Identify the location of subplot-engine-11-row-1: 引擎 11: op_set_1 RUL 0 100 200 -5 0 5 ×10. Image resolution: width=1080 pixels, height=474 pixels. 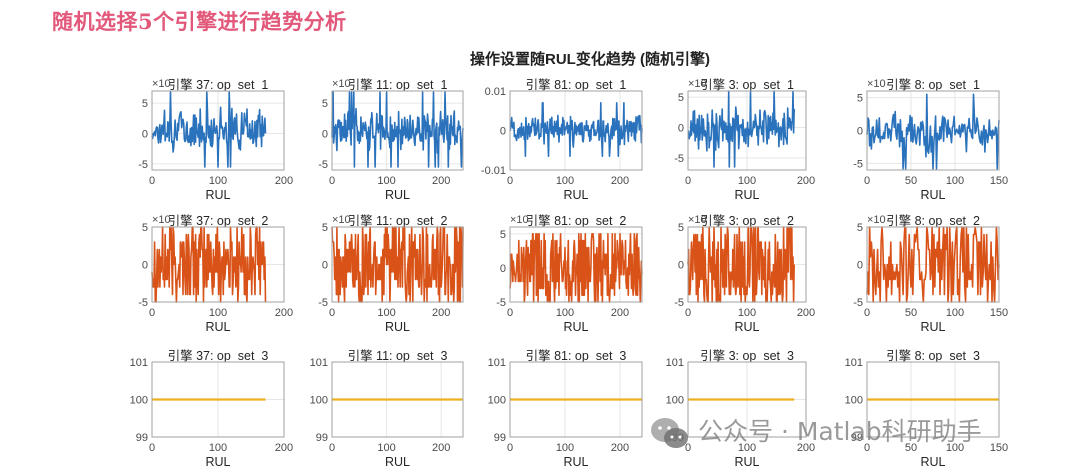
(391, 140).